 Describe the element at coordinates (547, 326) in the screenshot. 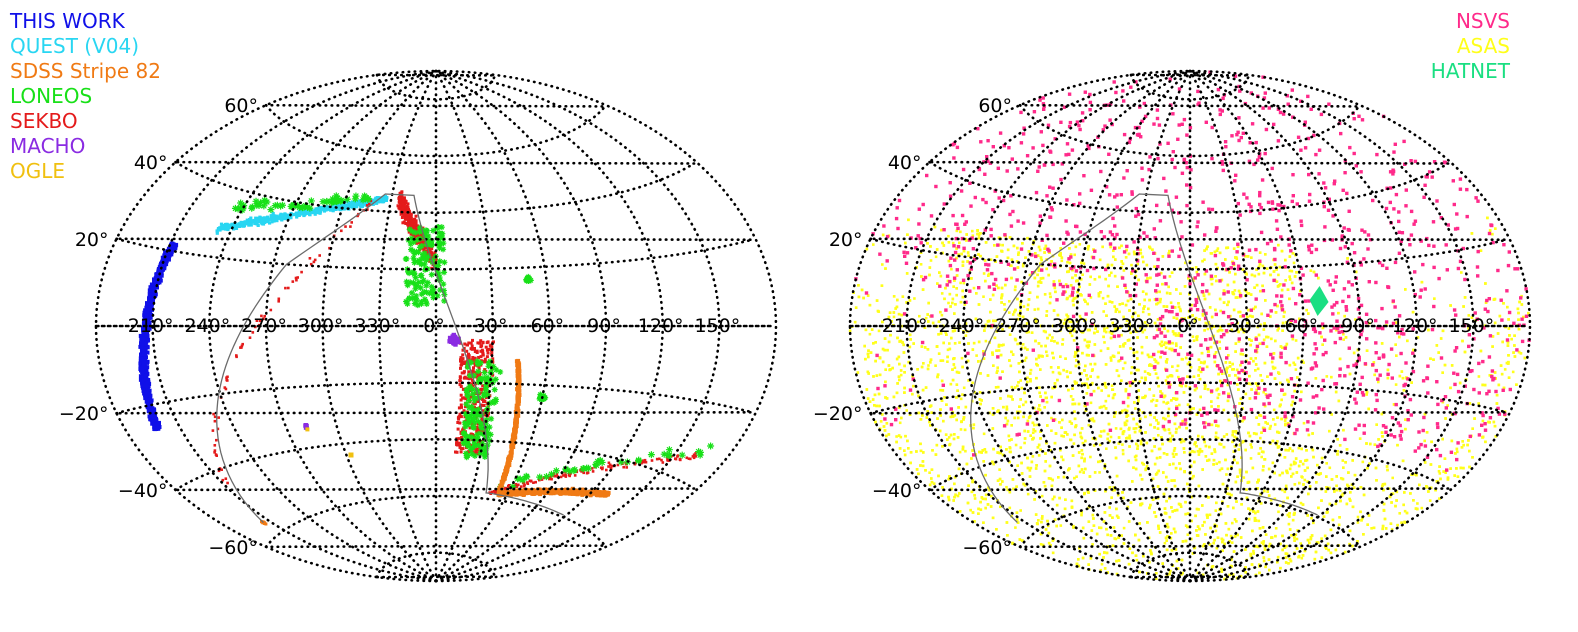

I see `x-tick-label: 60°` at that location.